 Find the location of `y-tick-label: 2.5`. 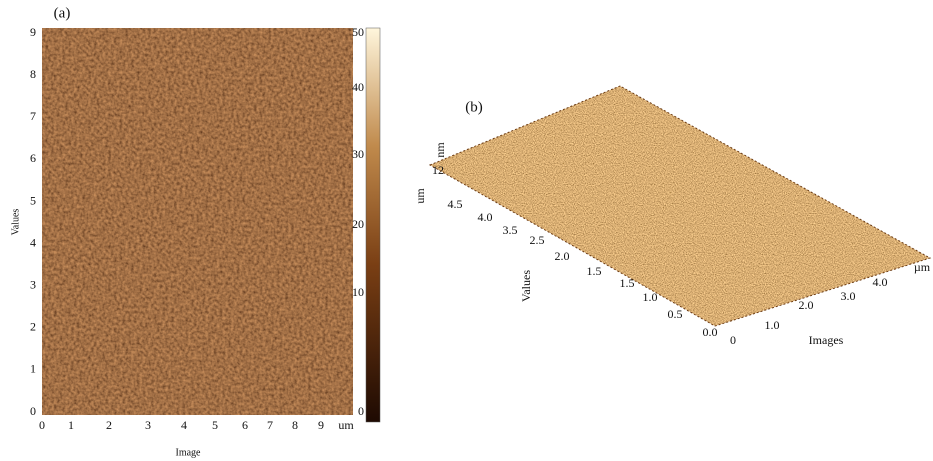

y-tick-label: 2.5 is located at coordinates (537, 240).